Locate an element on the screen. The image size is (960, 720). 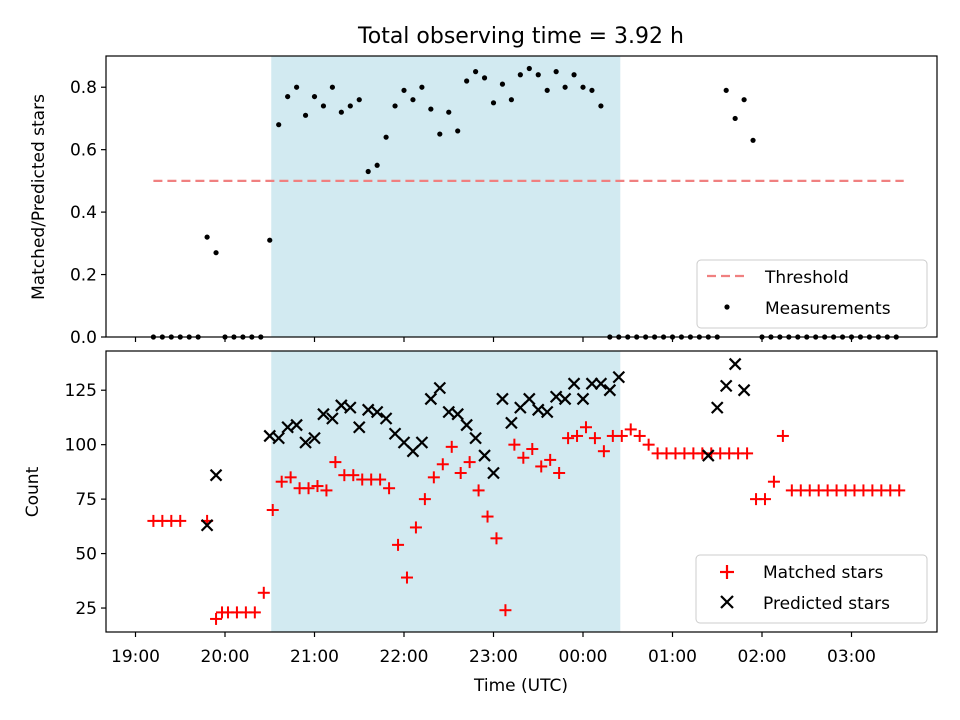
top-y-tick-label: 0.0 is located at coordinates (83, 338).